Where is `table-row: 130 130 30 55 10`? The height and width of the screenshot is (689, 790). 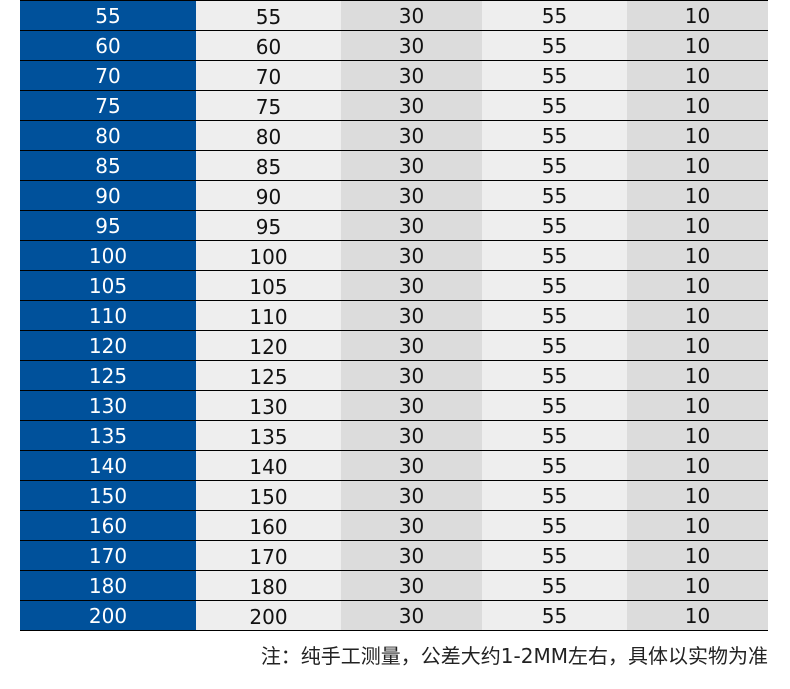
table-row: 130 130 30 55 10 is located at coordinates (394, 406).